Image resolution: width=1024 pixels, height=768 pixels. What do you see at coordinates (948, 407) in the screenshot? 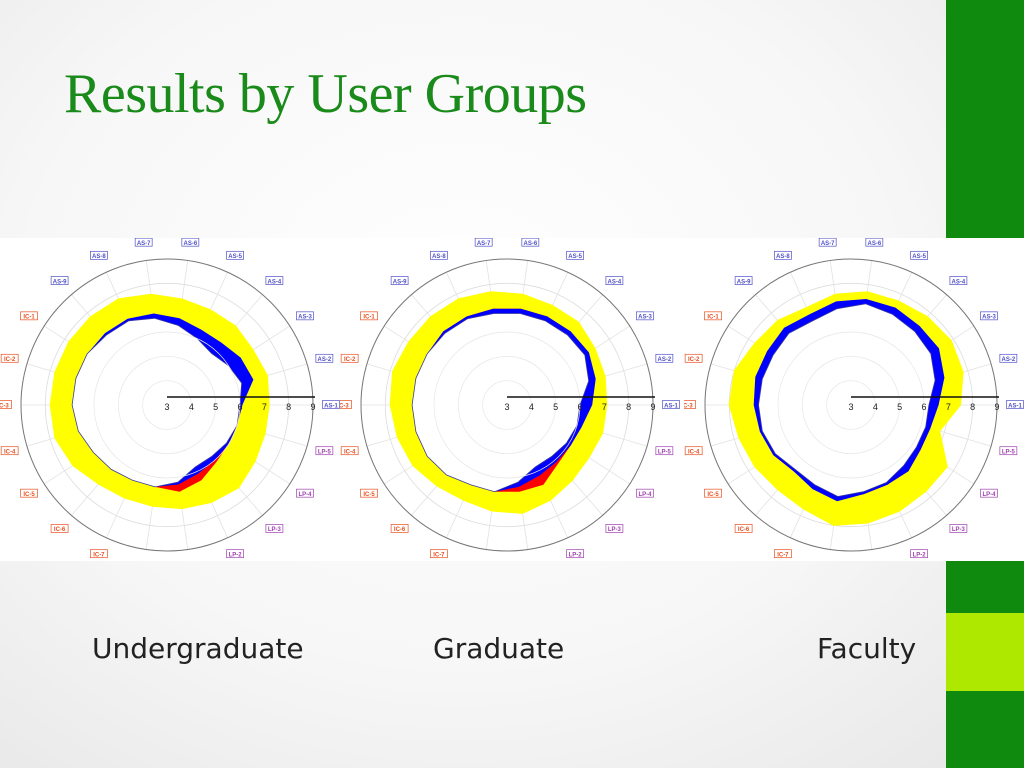
I see `r-tick-label: 7` at bounding box center [948, 407].